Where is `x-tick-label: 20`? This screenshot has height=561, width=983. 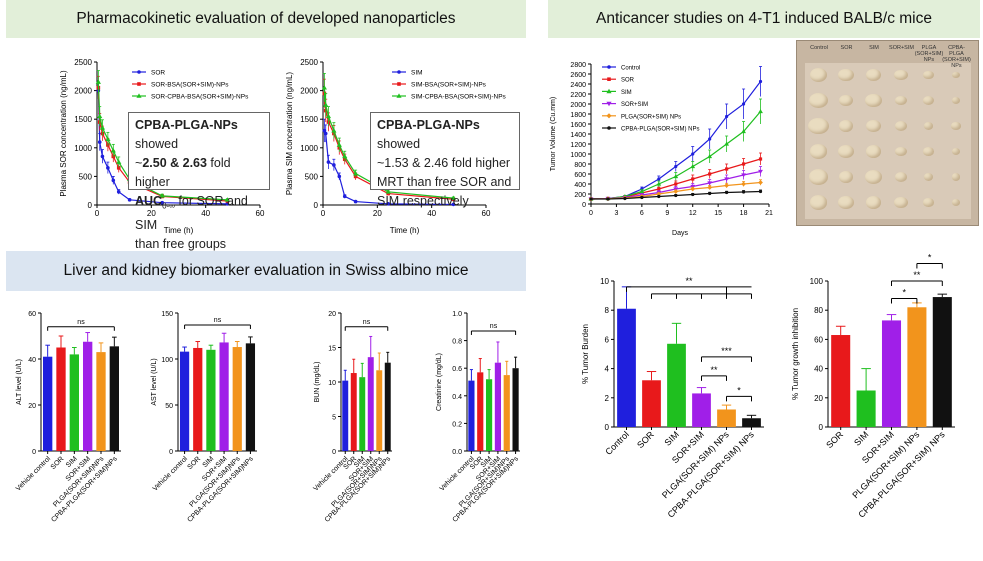 x-tick-label: 20 is located at coordinates (151, 213).